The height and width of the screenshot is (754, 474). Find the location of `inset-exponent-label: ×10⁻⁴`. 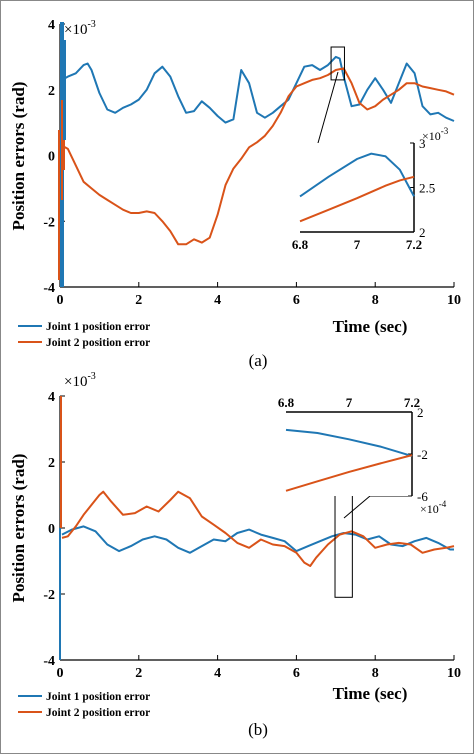

inset-exponent-label: ×10⁻⁴ is located at coordinates (433, 507).